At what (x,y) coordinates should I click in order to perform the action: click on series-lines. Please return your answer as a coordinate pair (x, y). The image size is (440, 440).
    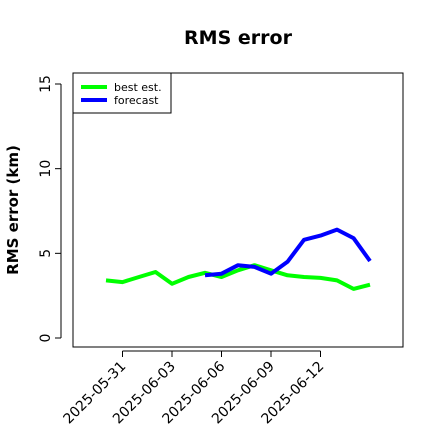
    Looking at the image, I should click on (238, 259).